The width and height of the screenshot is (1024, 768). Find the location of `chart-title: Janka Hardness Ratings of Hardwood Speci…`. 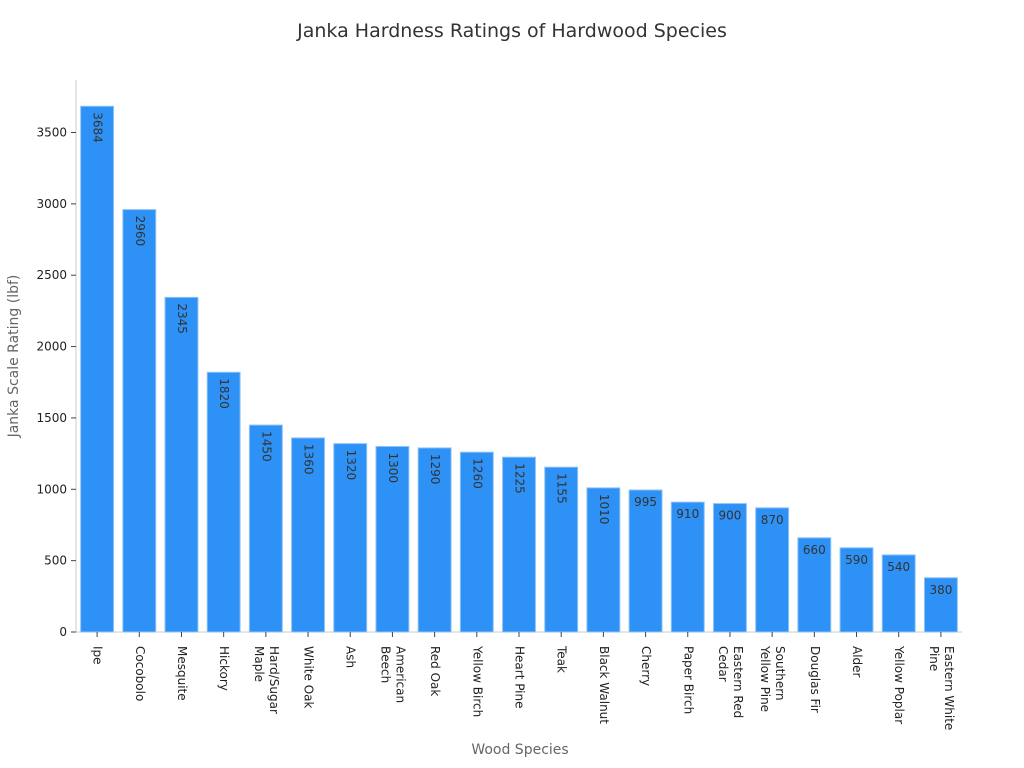

chart-title: Janka Hardness Ratings of Hardwood Speci… is located at coordinates (512, 31).